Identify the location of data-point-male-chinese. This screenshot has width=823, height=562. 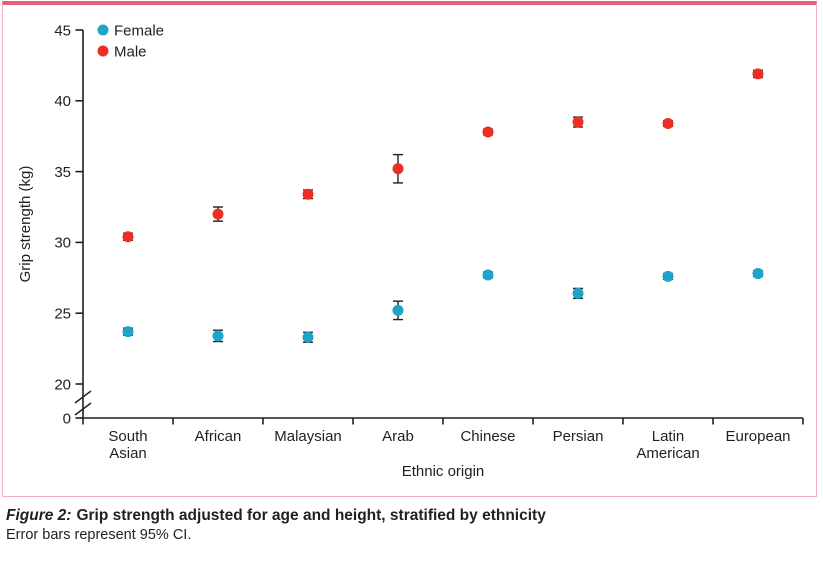
(488, 132).